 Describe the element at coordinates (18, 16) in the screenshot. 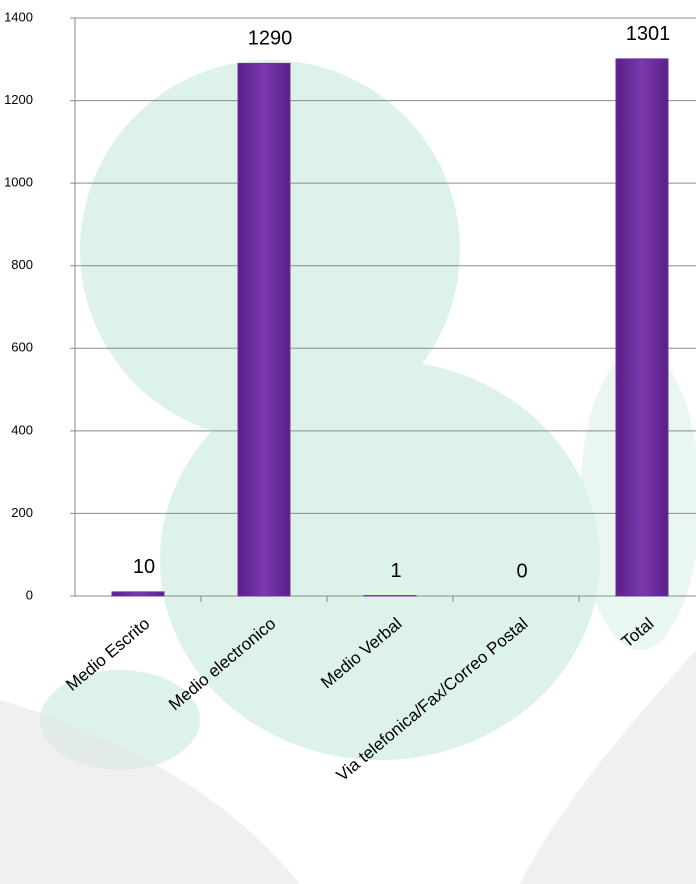

I see `y-tick-label: 1400` at that location.